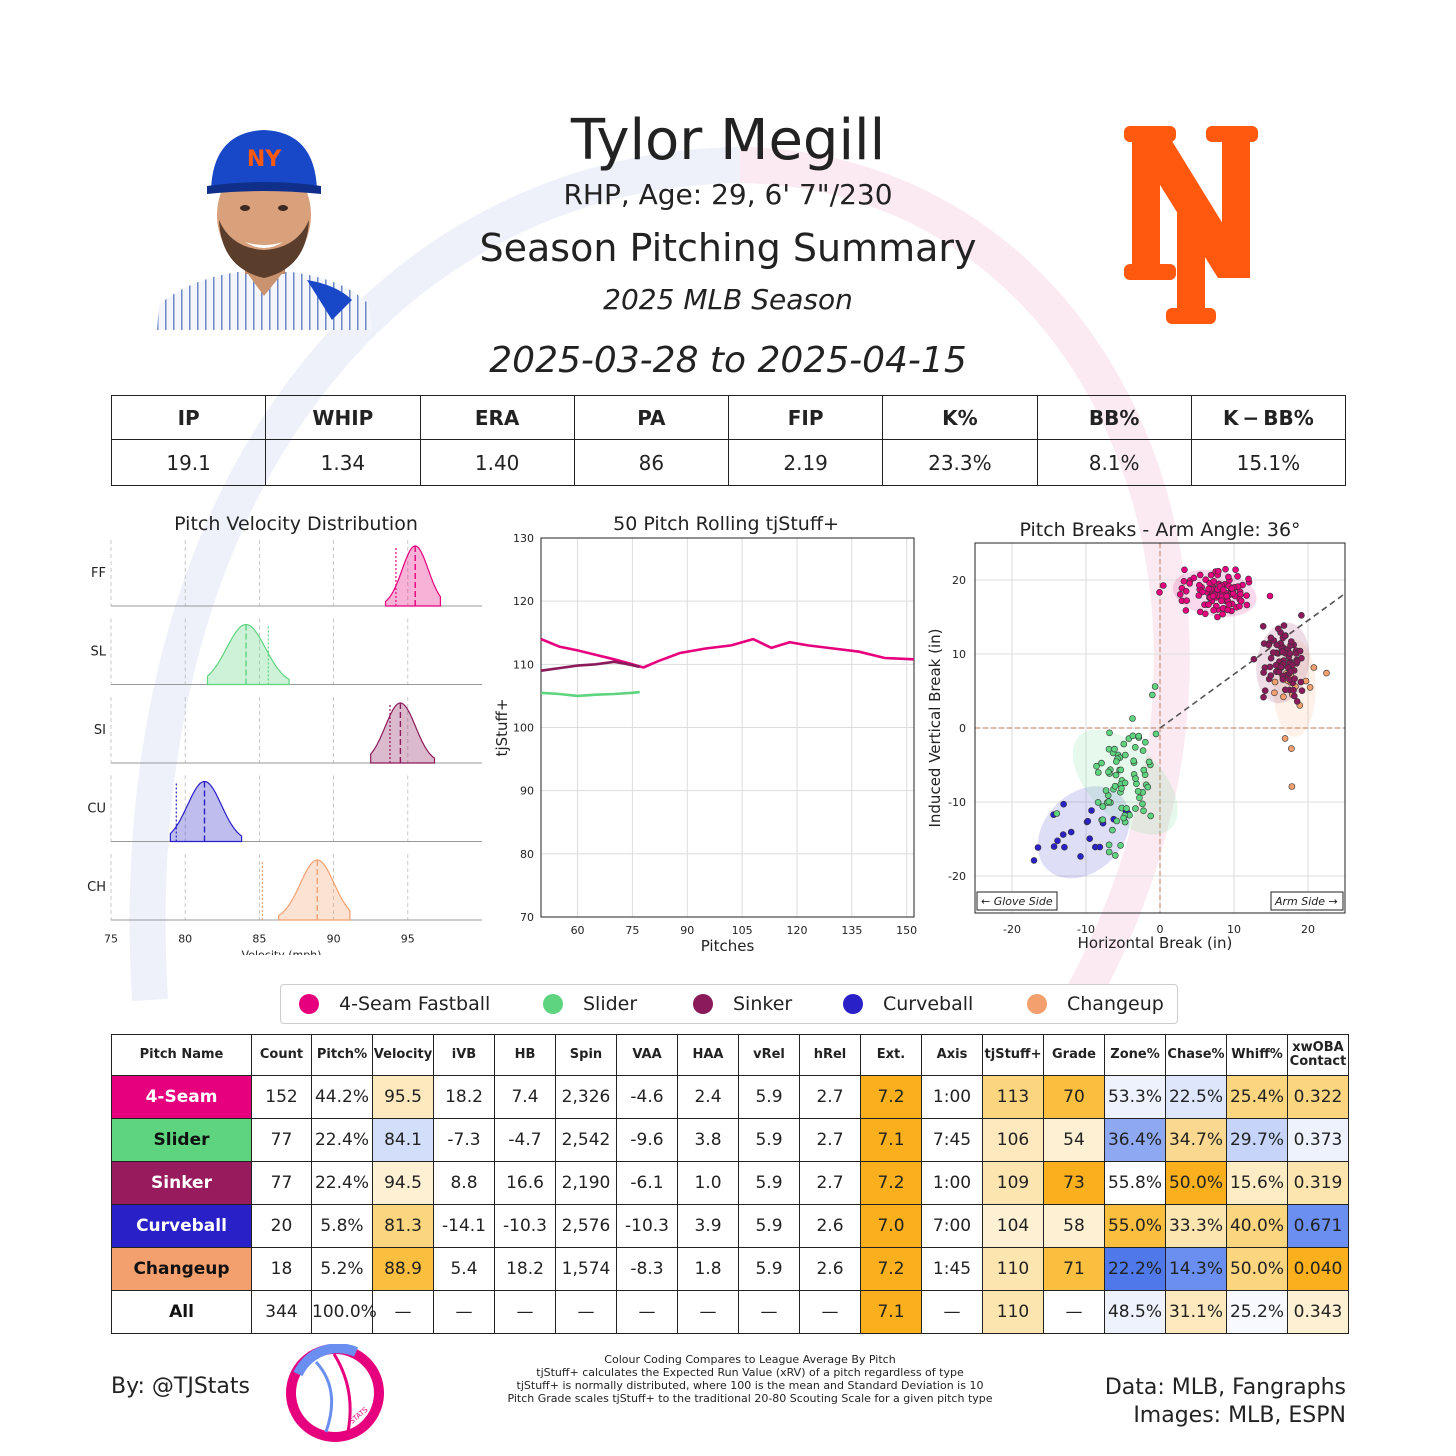  Describe the element at coordinates (1074, 1226) in the screenshot. I see `table-cell: 58` at that location.